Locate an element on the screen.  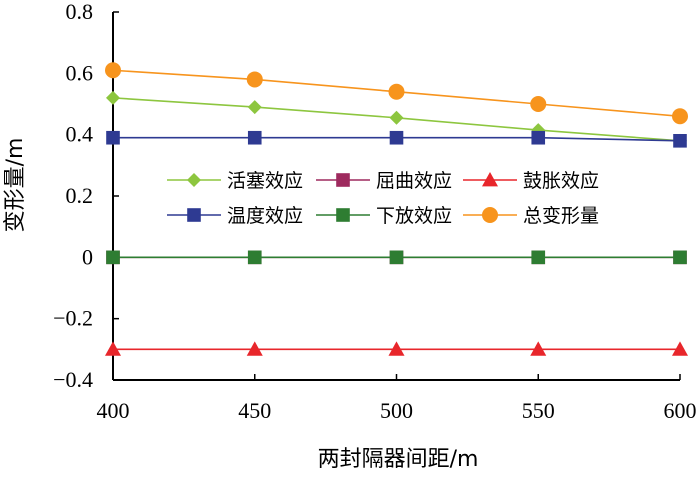
legend-label: 下放效应 is located at coordinates (414, 216).